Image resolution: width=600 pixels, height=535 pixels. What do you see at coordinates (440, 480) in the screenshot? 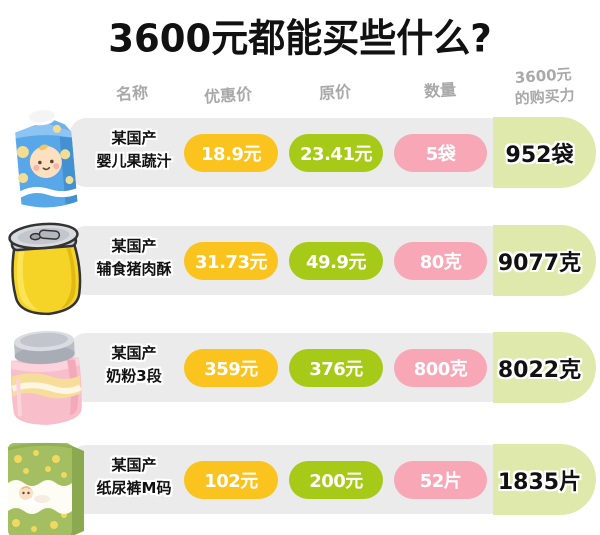
I see `quantity-pill: 52片` at bounding box center [440, 480].